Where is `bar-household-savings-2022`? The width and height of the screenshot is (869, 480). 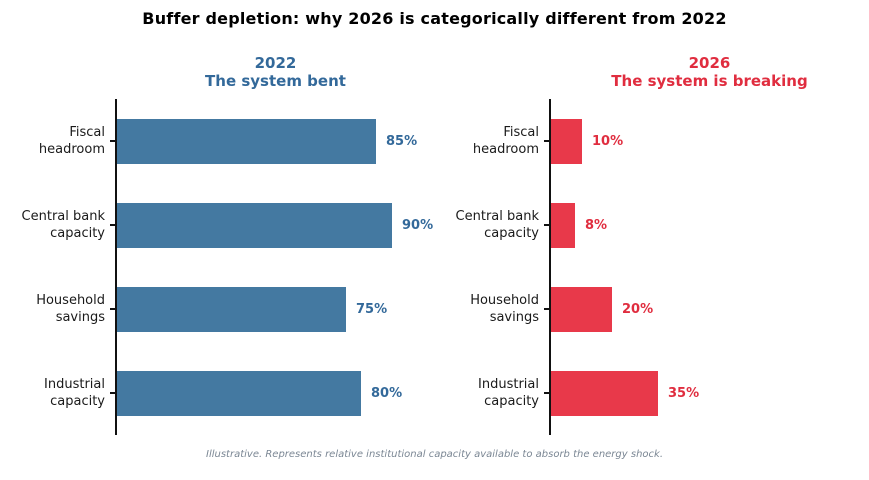 bar-household-savings-2022 is located at coordinates (231, 309).